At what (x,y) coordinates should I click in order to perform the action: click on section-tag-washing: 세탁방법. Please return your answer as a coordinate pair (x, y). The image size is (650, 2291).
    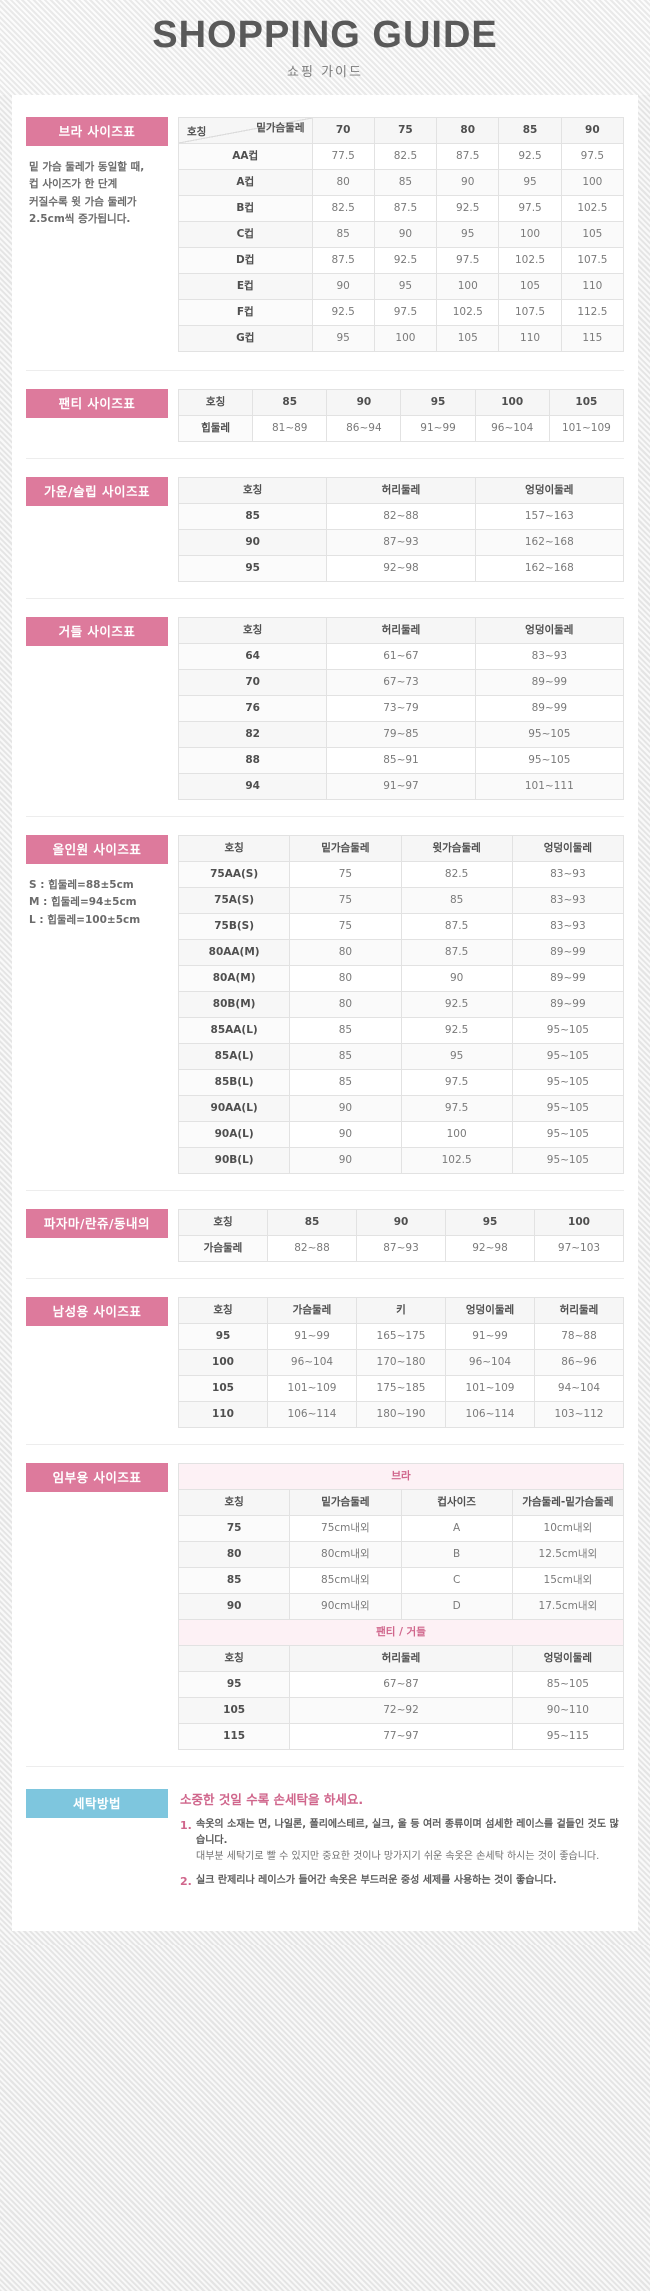
    Looking at the image, I should click on (97, 1803).